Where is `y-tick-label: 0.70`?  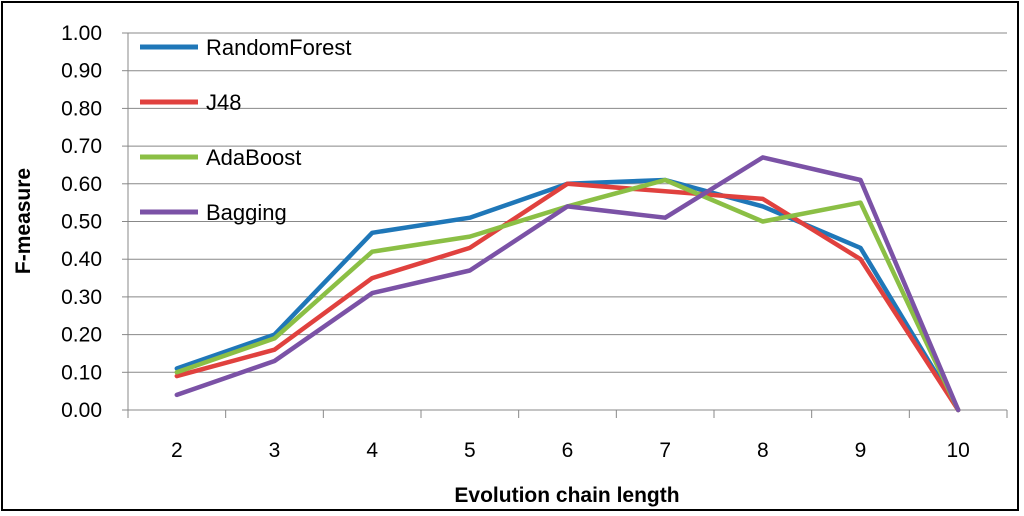
y-tick-label: 0.70 is located at coordinates (81, 146).